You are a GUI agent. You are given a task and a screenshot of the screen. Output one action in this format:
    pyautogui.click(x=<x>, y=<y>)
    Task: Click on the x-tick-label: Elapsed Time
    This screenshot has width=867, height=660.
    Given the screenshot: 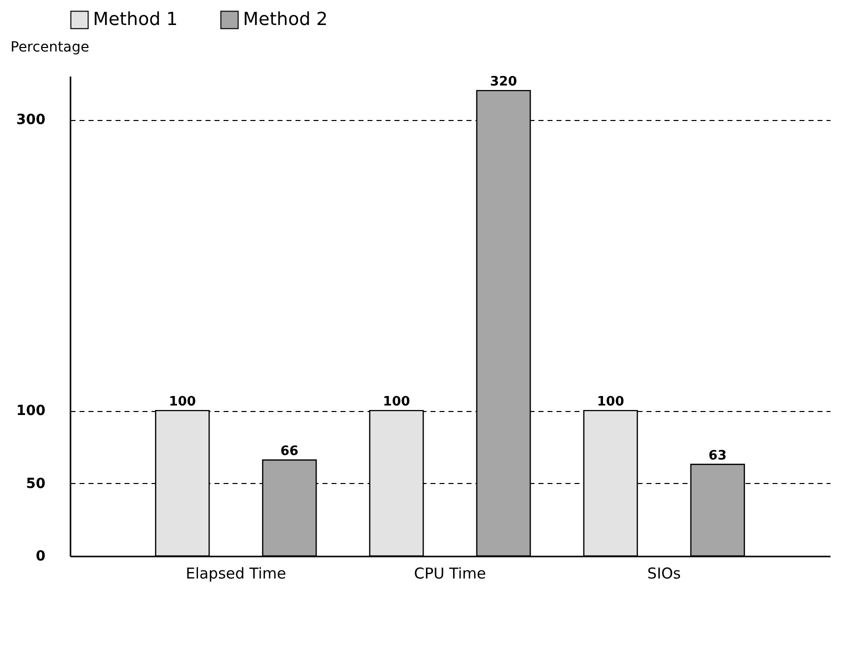 What is the action you would take?
    pyautogui.click(x=236, y=573)
    